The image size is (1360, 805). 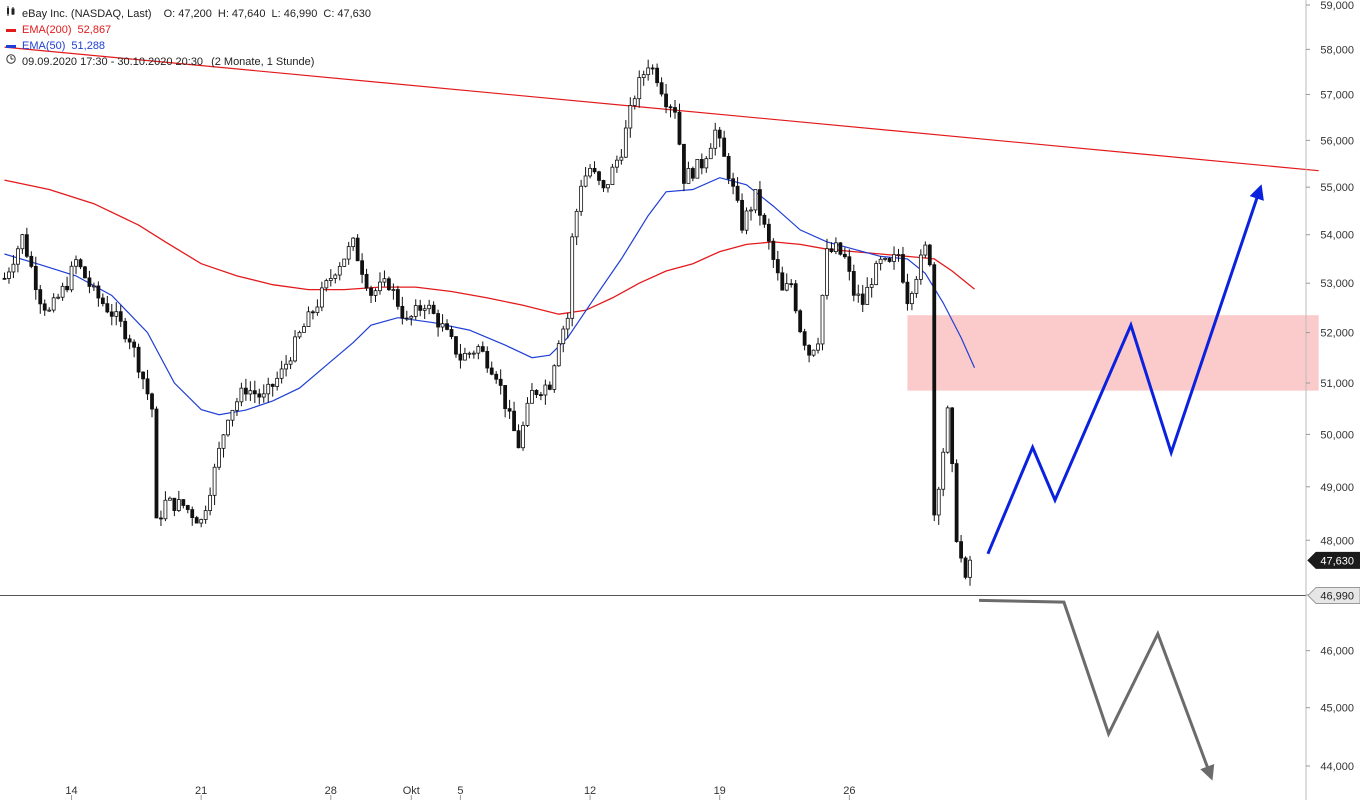 I want to click on y-axis-label: 58,000, so click(x=1337, y=50).